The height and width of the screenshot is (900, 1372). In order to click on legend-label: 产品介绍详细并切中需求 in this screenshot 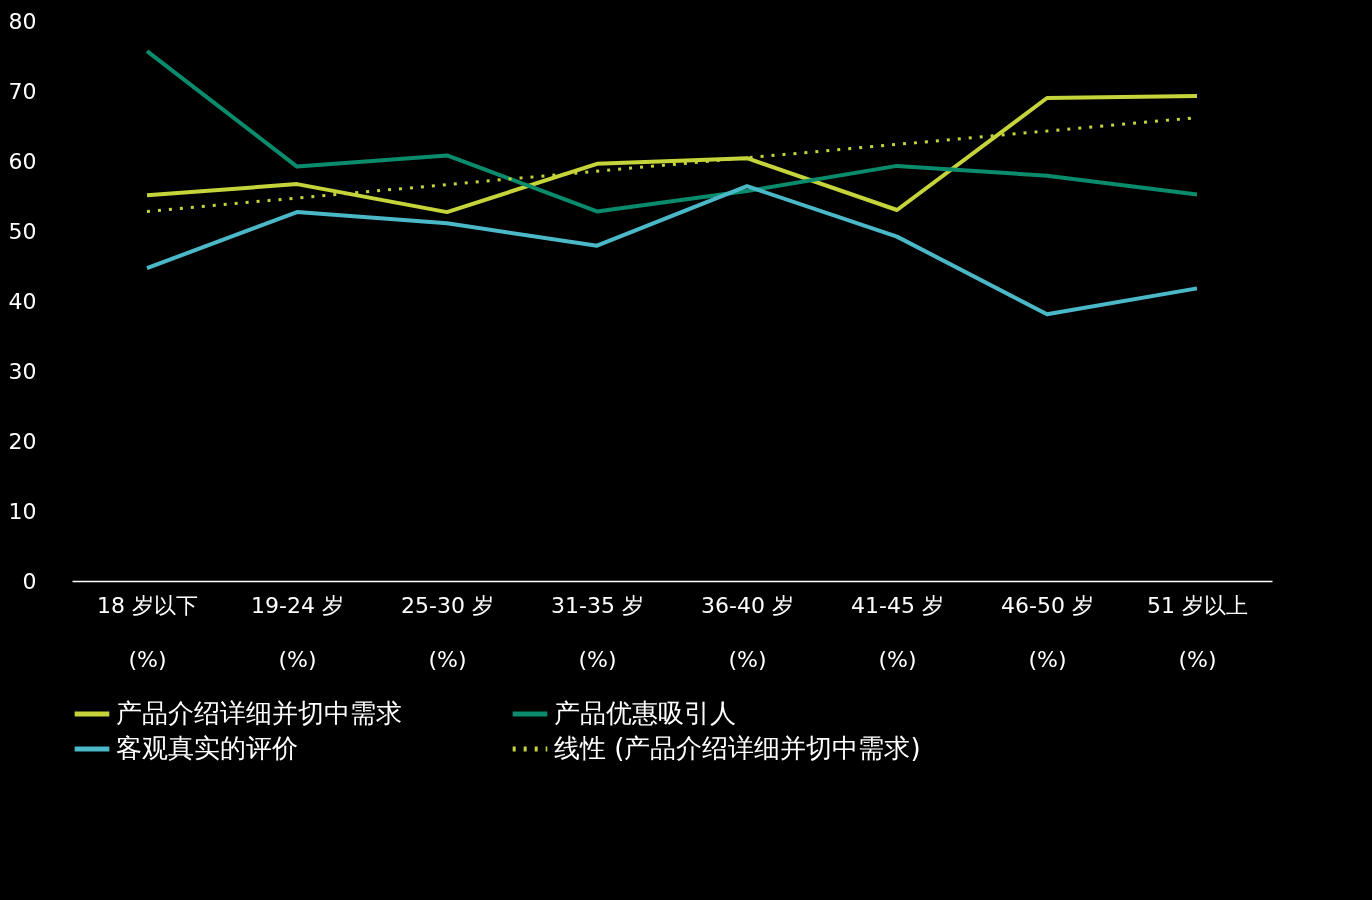, I will do `click(259, 713)`.